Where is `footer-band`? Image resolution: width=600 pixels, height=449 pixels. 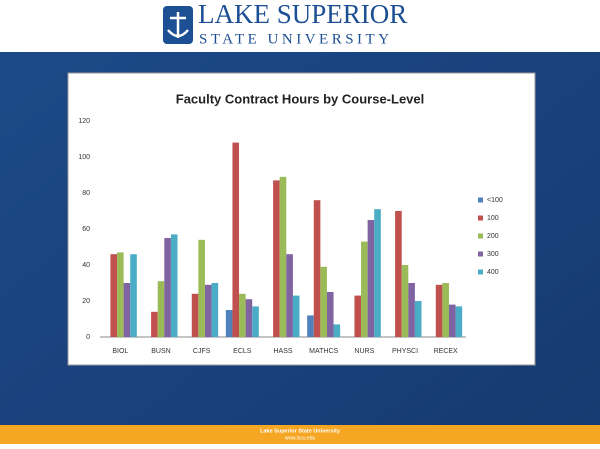 footer-band is located at coordinates (300, 434).